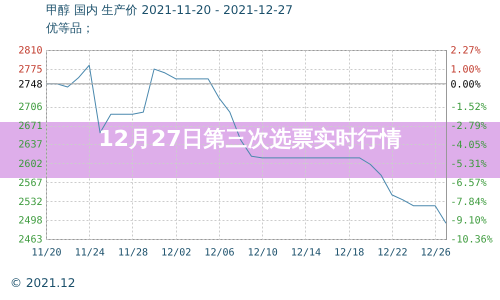  Describe the element at coordinates (30, 145) in the screenshot. I see `y-tick-label: 2637` at that location.